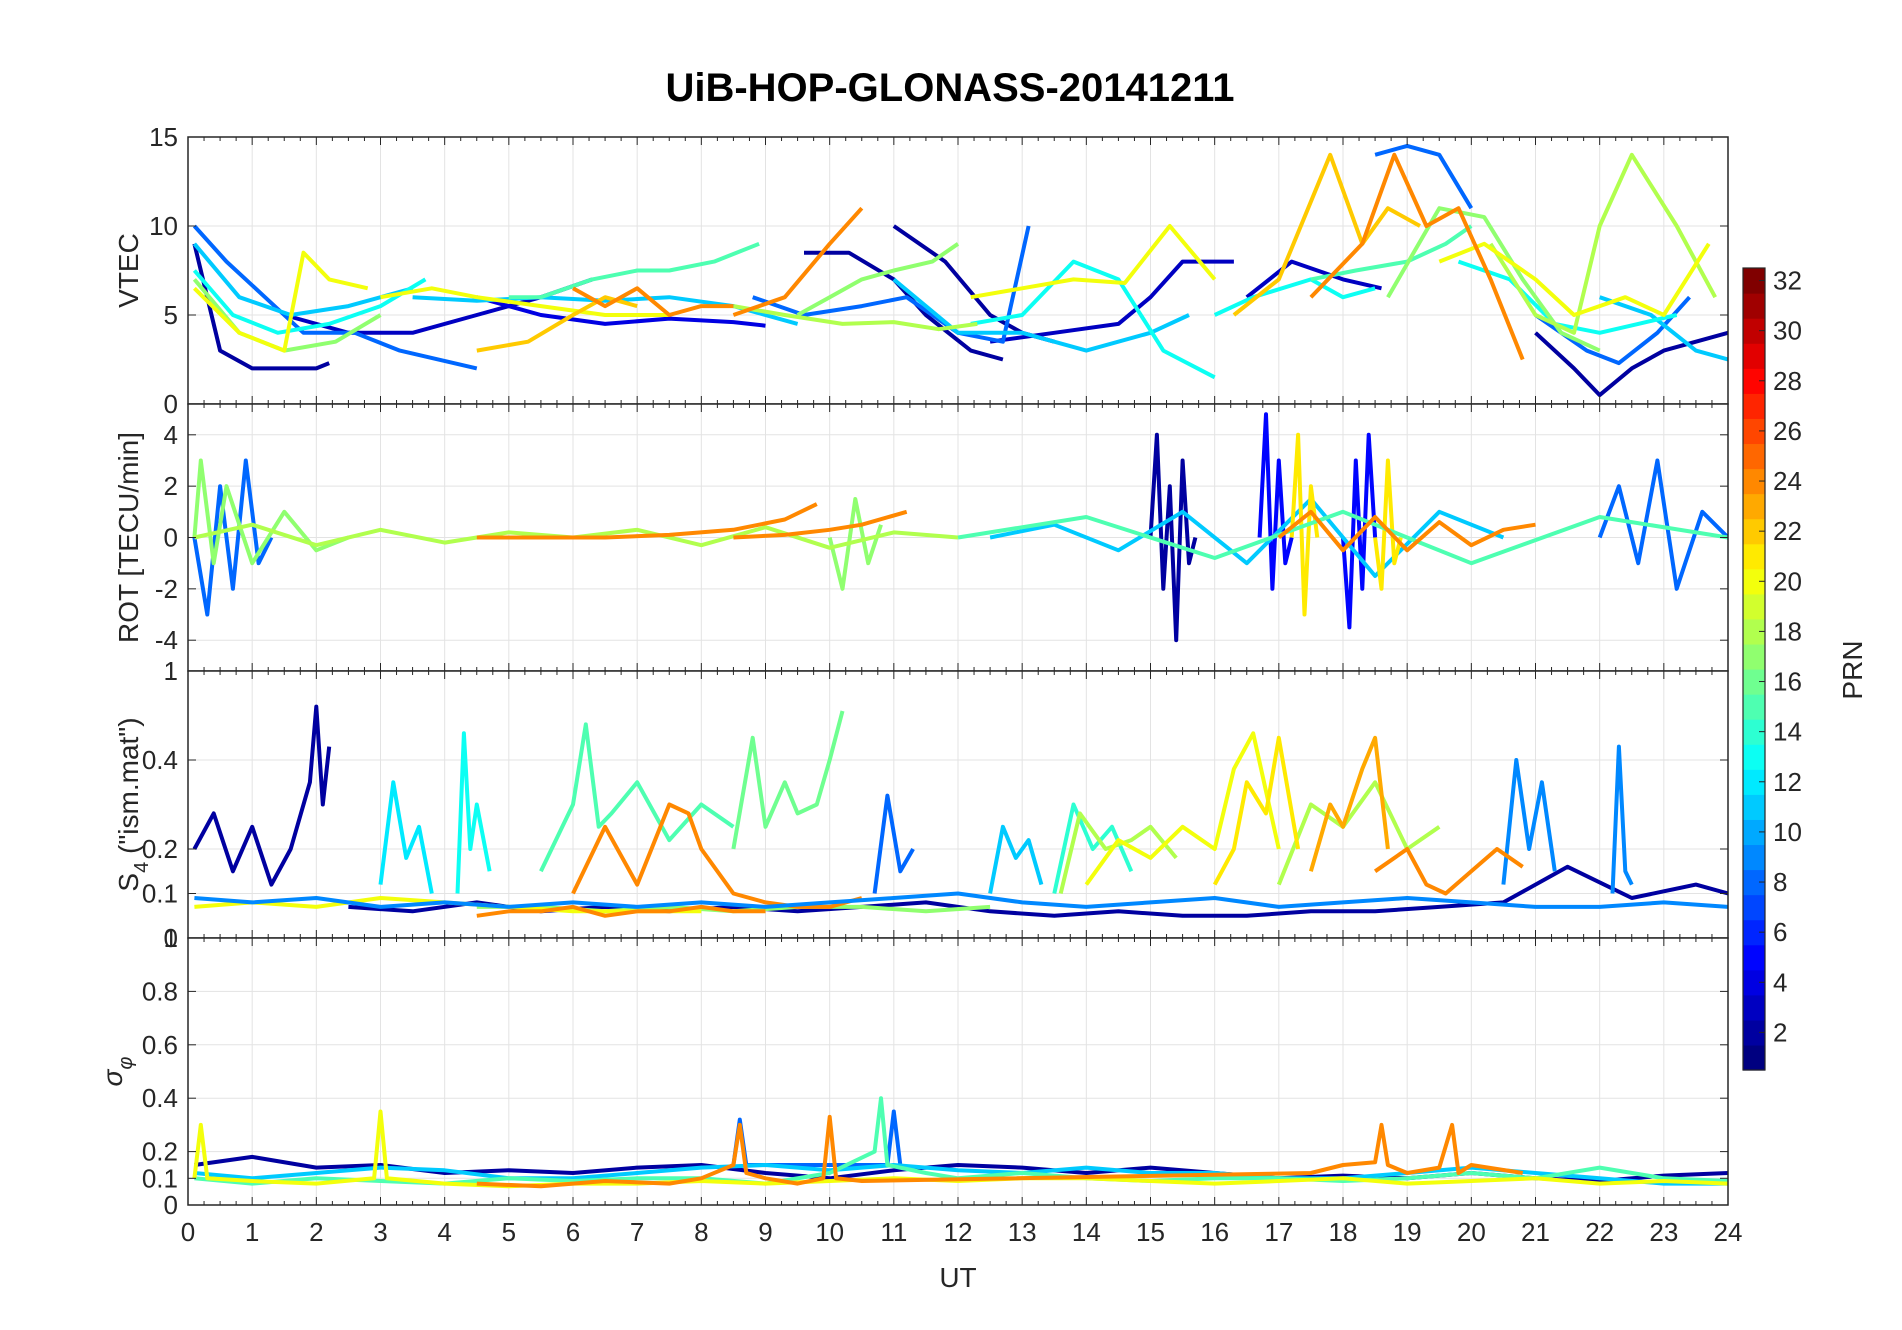 The width and height of the screenshot is (1902, 1330). I want to click on x-tick-label: 0, so click(188, 1232).